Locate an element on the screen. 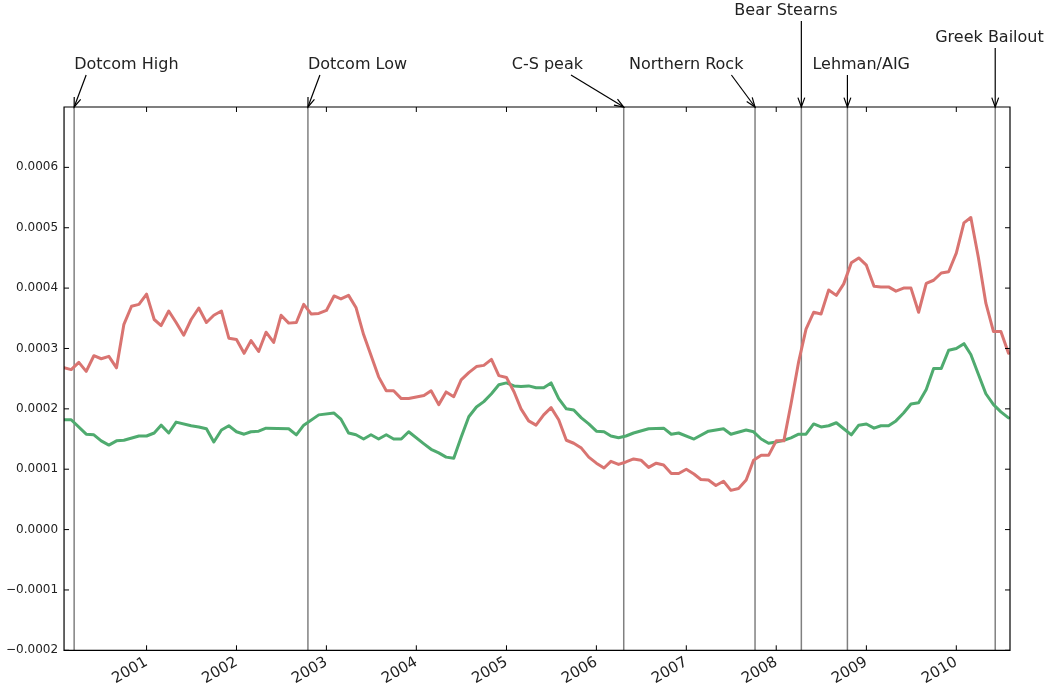  y-tick-label: 0.0006 is located at coordinates (37, 166).